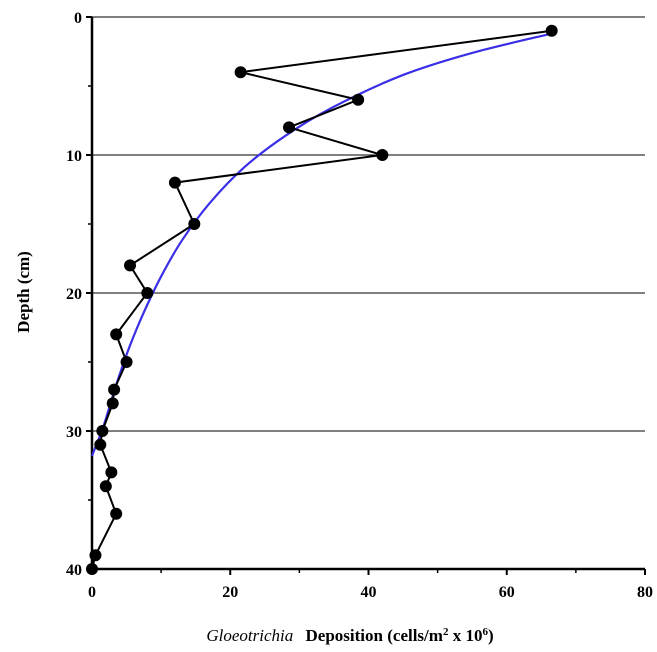 The height and width of the screenshot is (652, 657). Describe the element at coordinates (249, 635) in the screenshot. I see `x-axis-label-italic: Gloeotrichia` at that location.